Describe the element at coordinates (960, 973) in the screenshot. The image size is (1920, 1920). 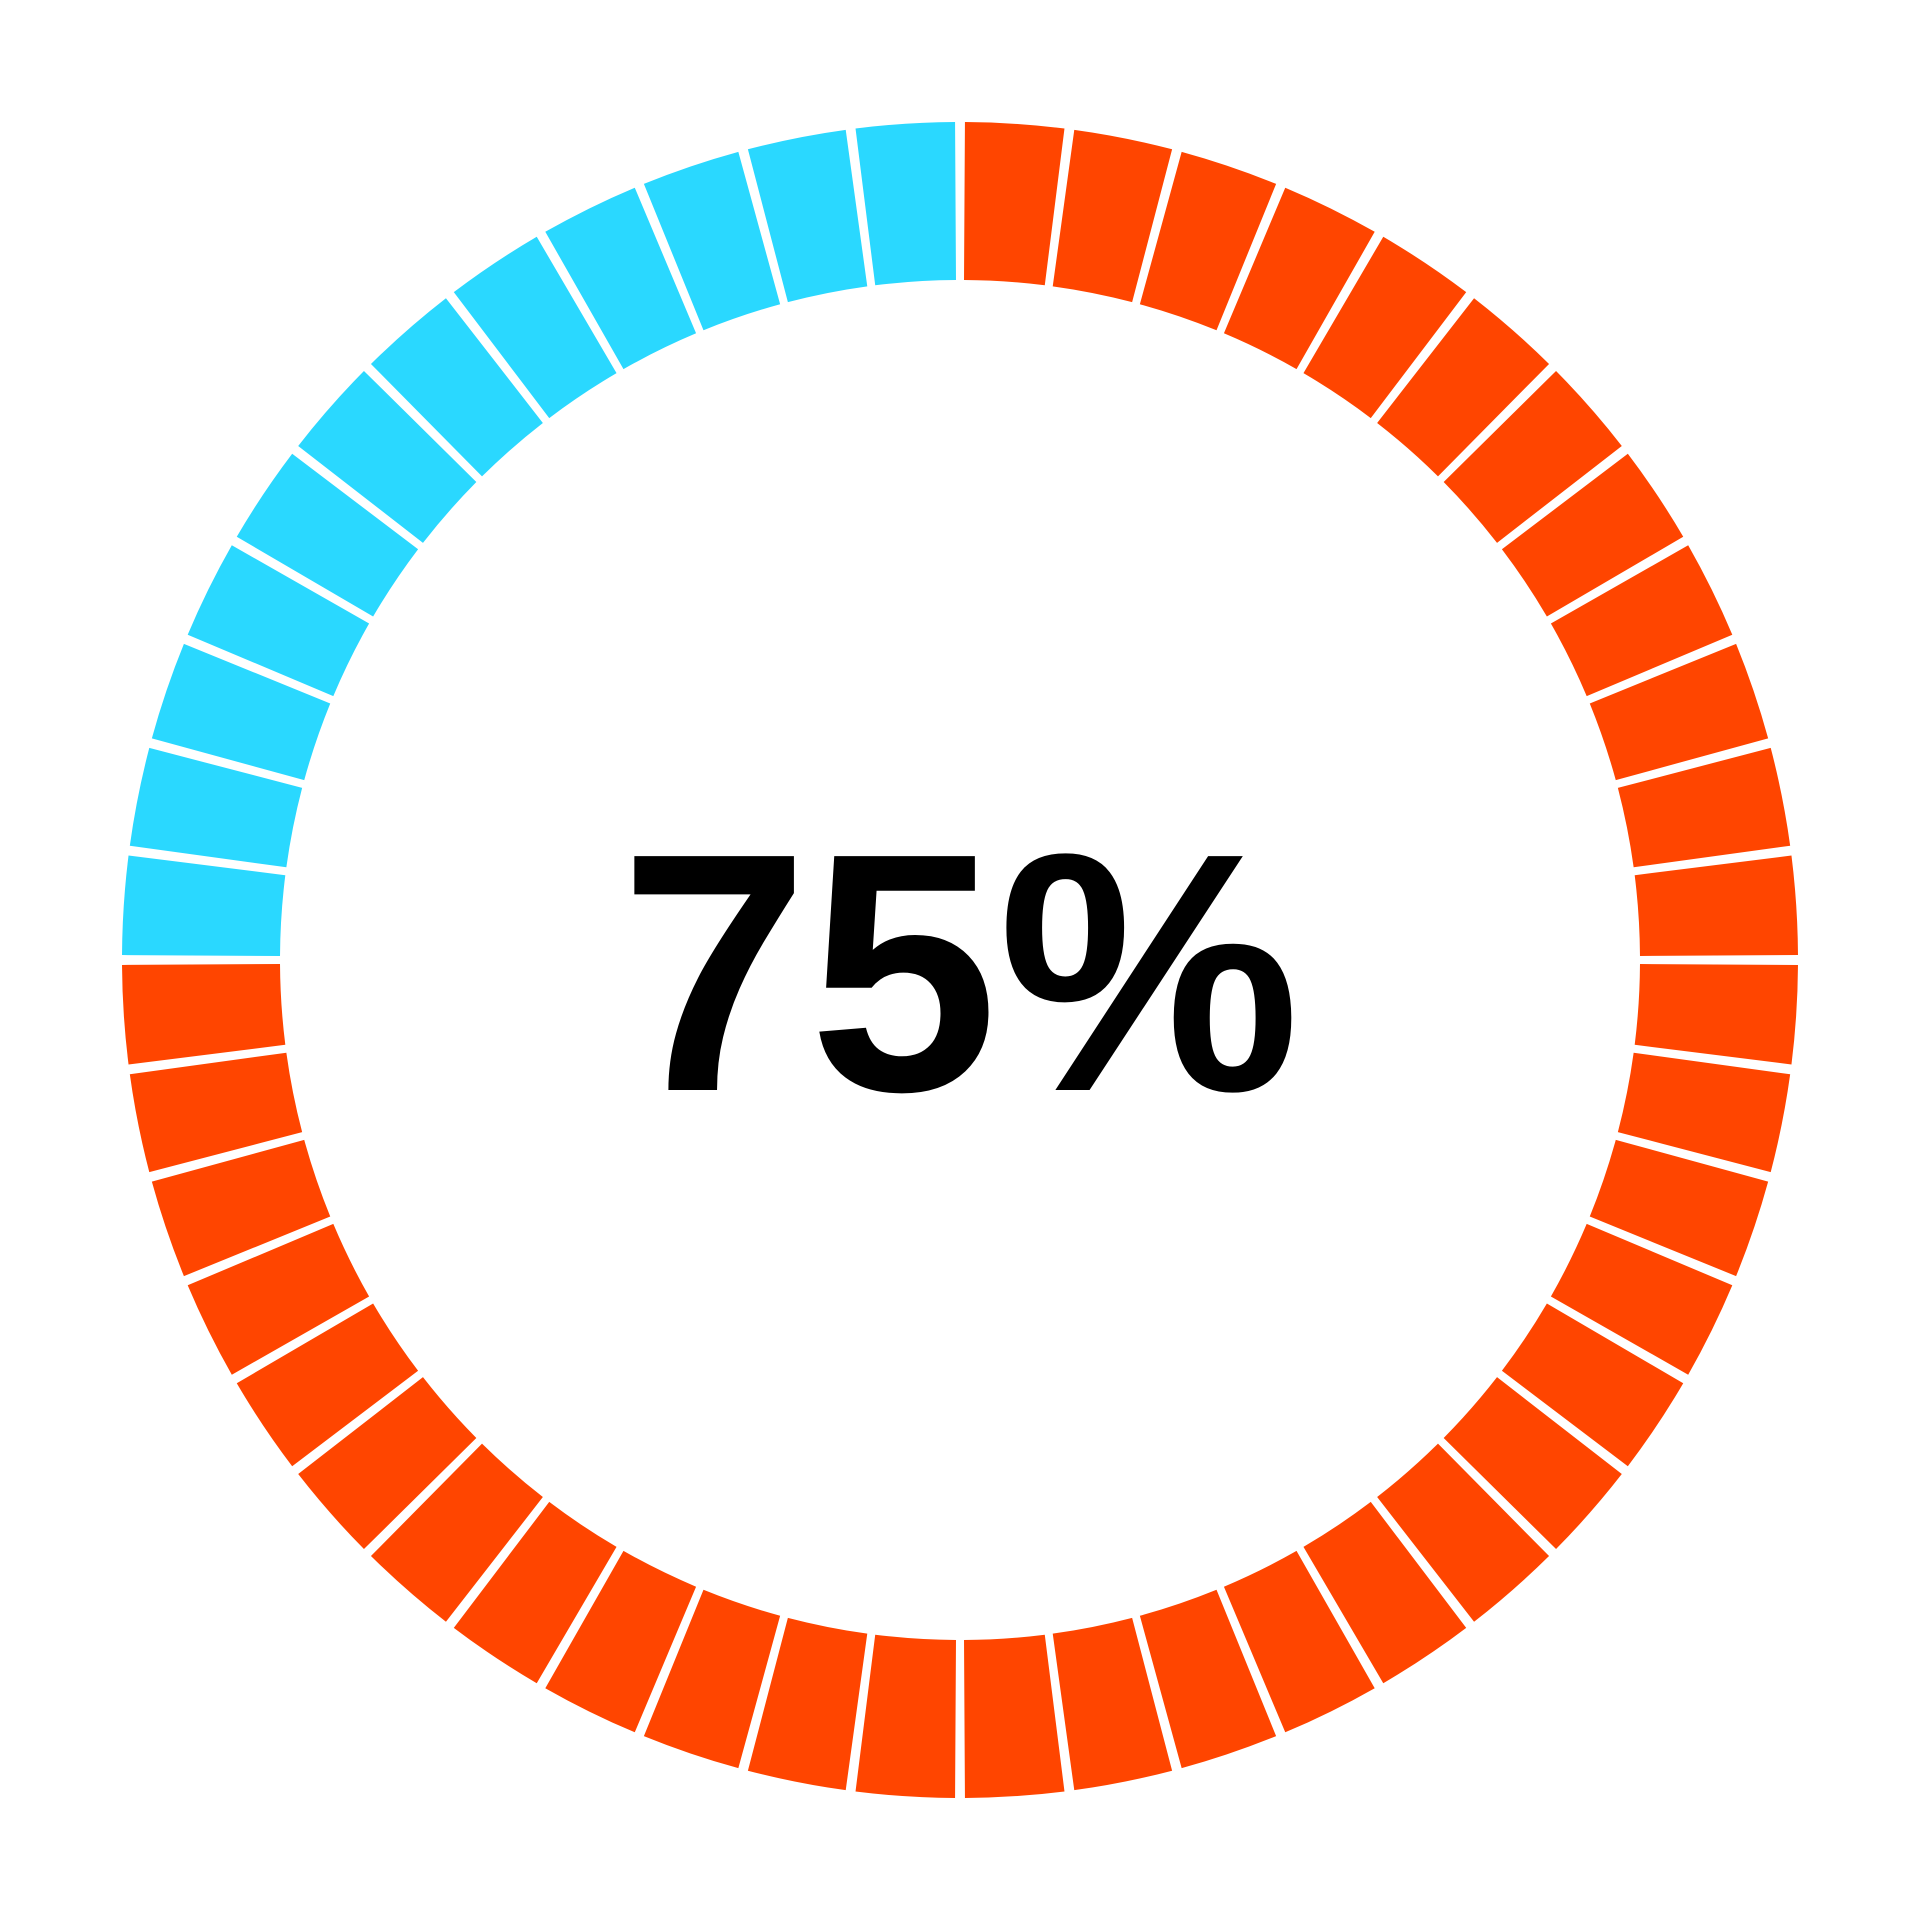
I see `percent-label: 75%` at that location.